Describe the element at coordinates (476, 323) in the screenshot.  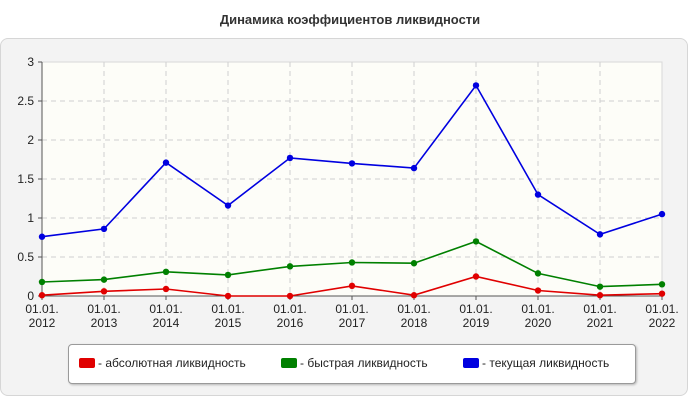
I see `x-tick-label-year: 2019` at that location.